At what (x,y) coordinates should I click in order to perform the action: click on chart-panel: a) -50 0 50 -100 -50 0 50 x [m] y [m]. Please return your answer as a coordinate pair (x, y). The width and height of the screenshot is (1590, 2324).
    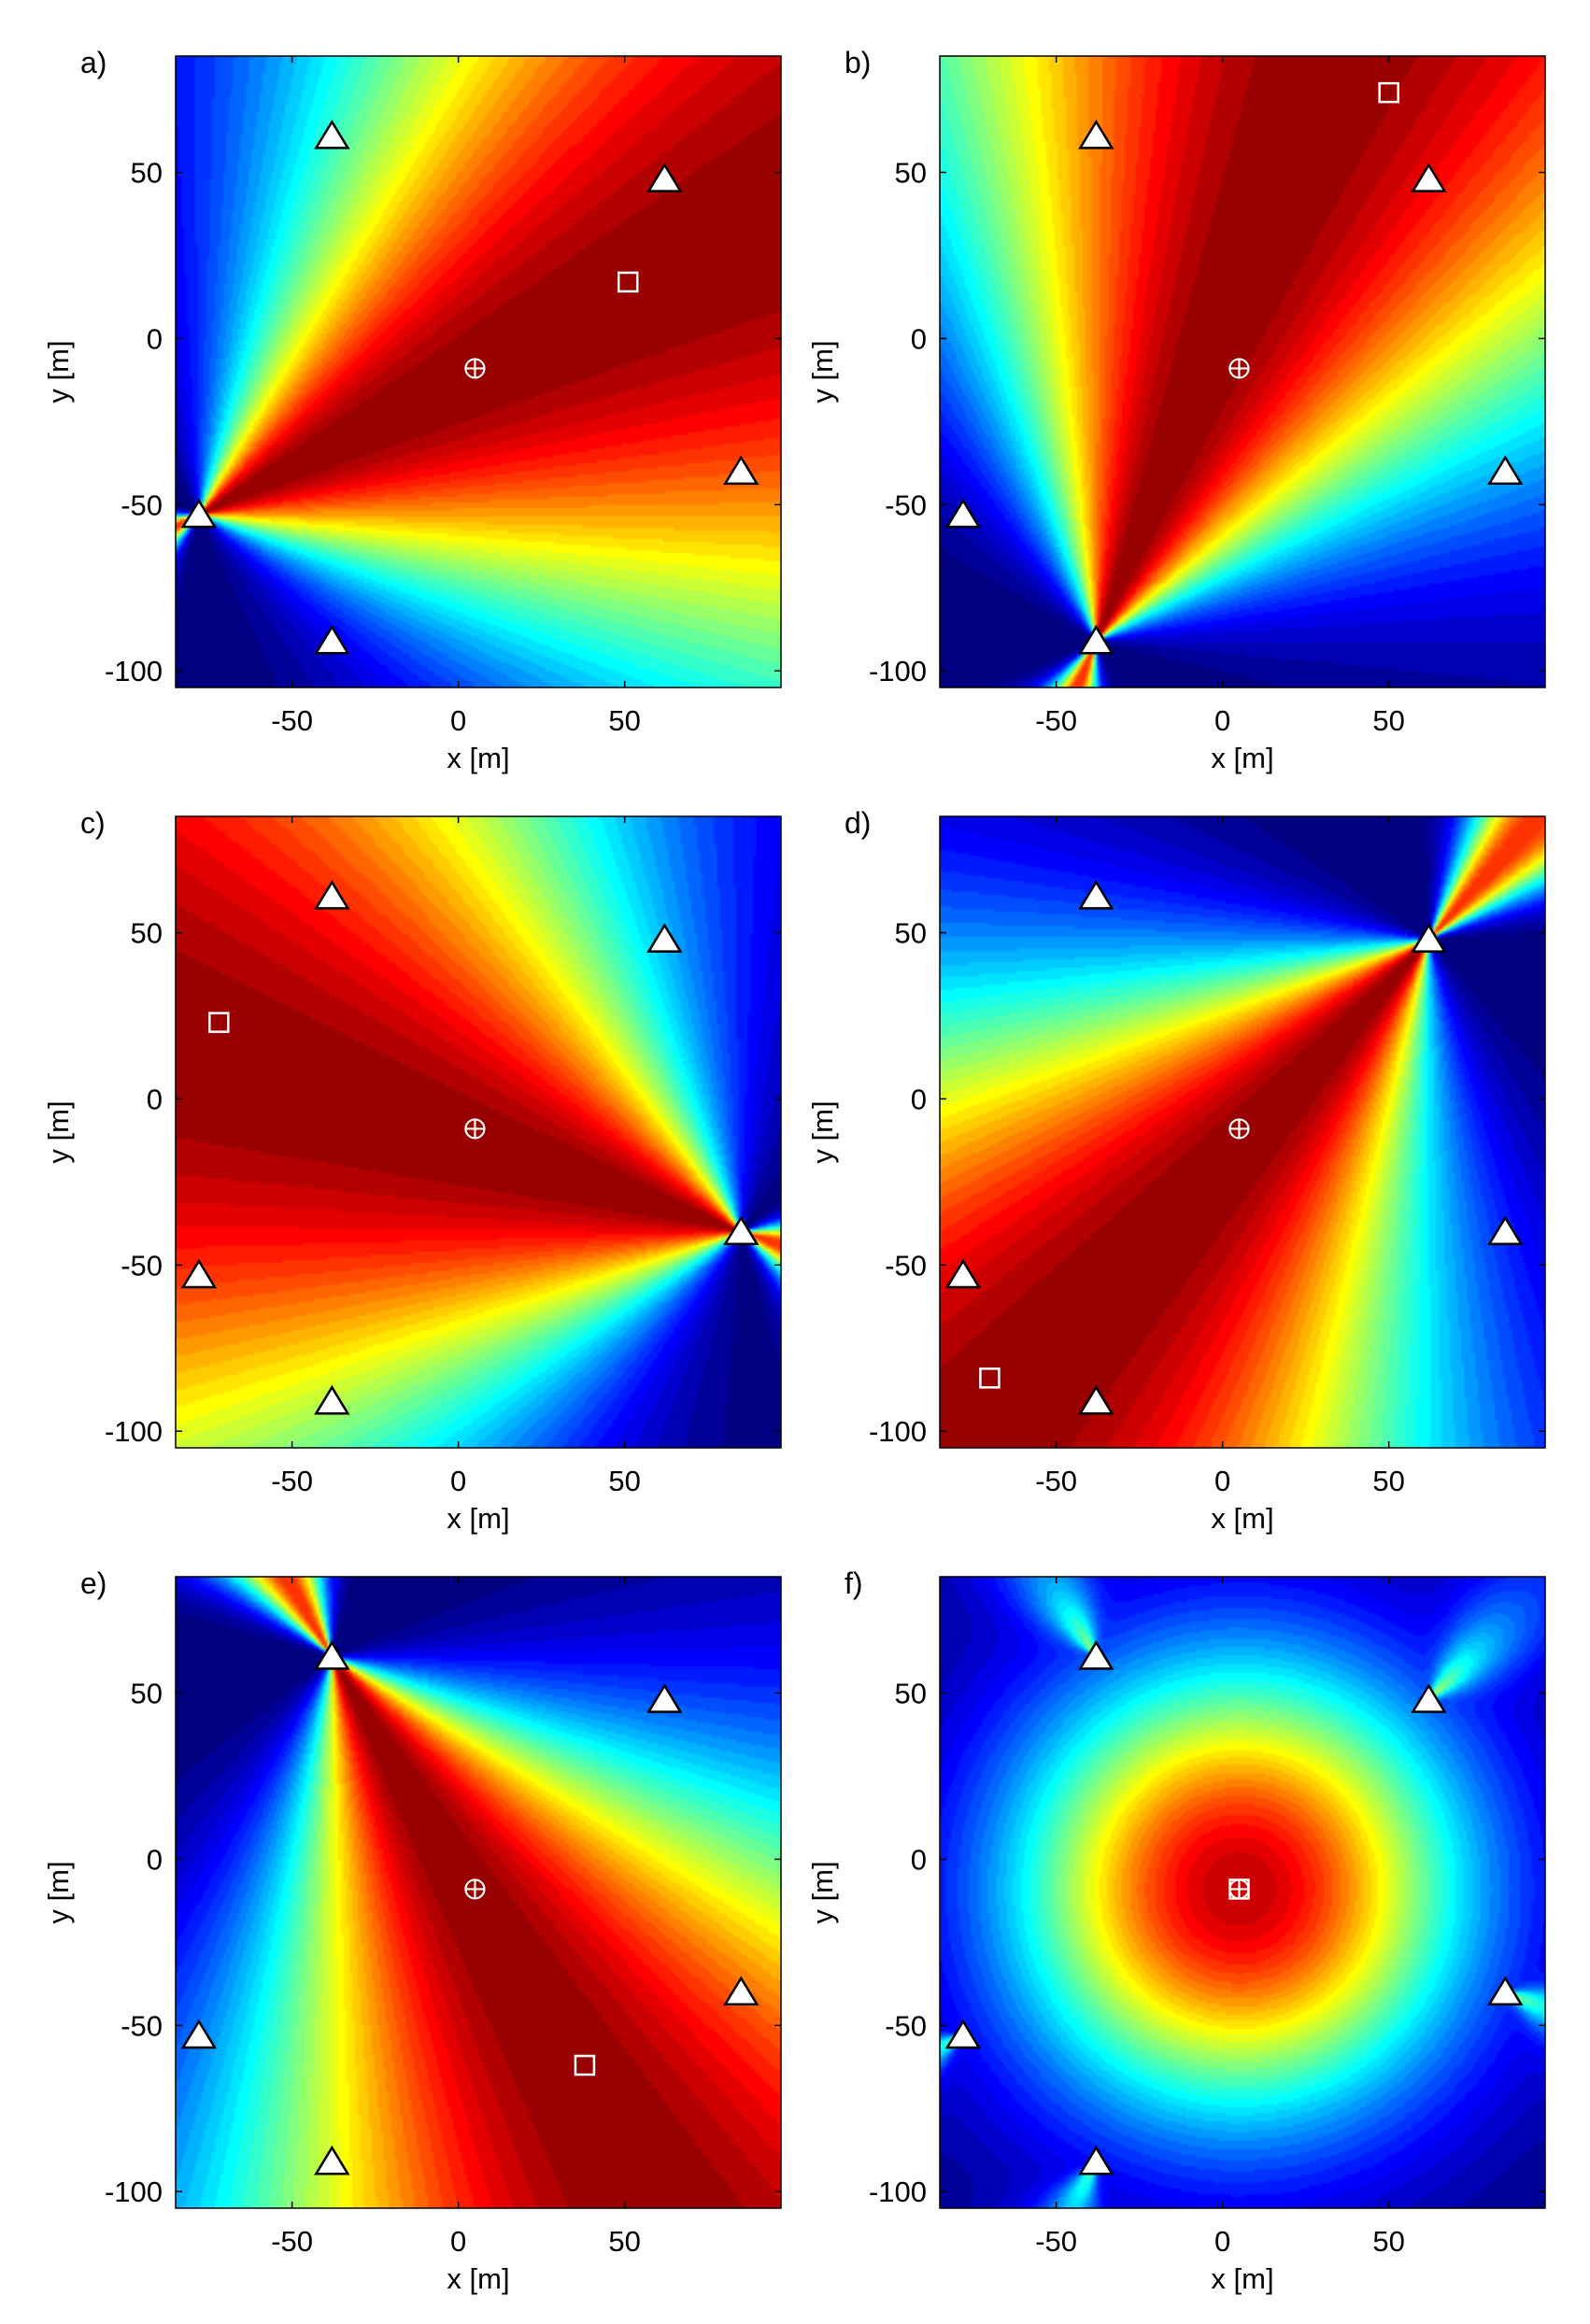
    Looking at the image, I should click on (412, 410).